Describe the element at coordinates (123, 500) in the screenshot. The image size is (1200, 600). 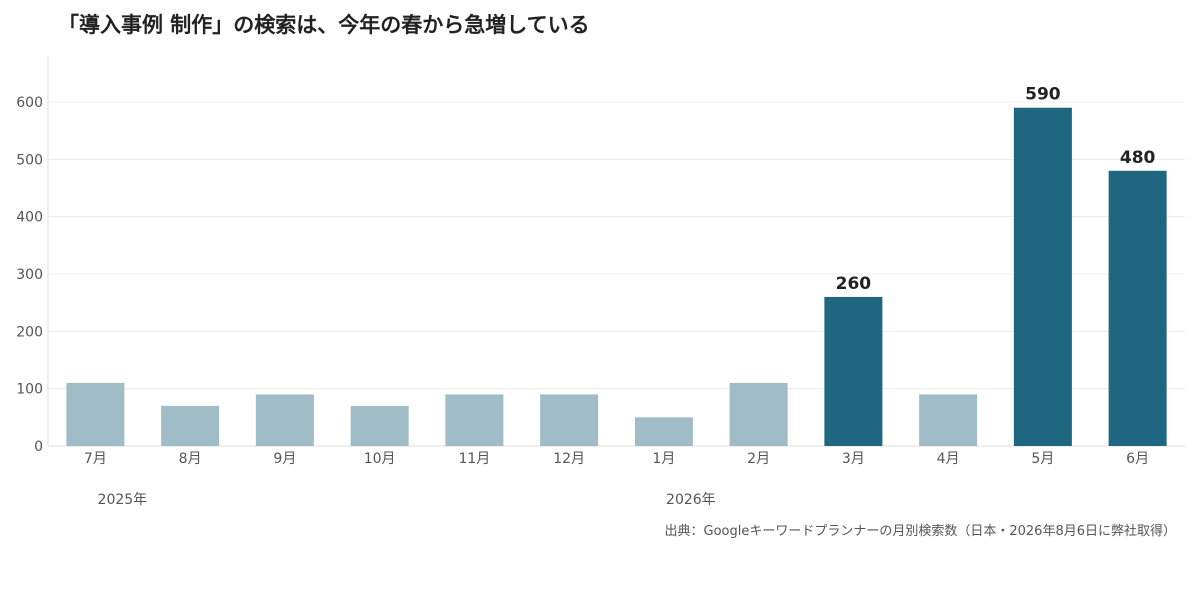
I see `year-label: 2025年` at that location.